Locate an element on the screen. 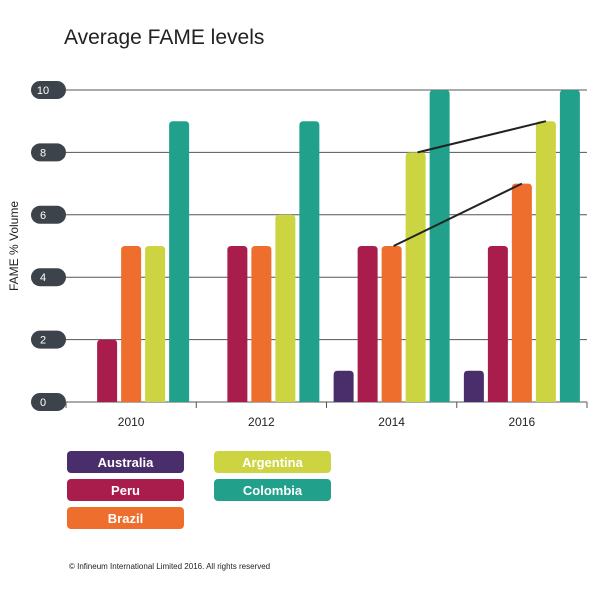  x-axis-ticks: 2010 2012 2014 2016 is located at coordinates (326, 415).